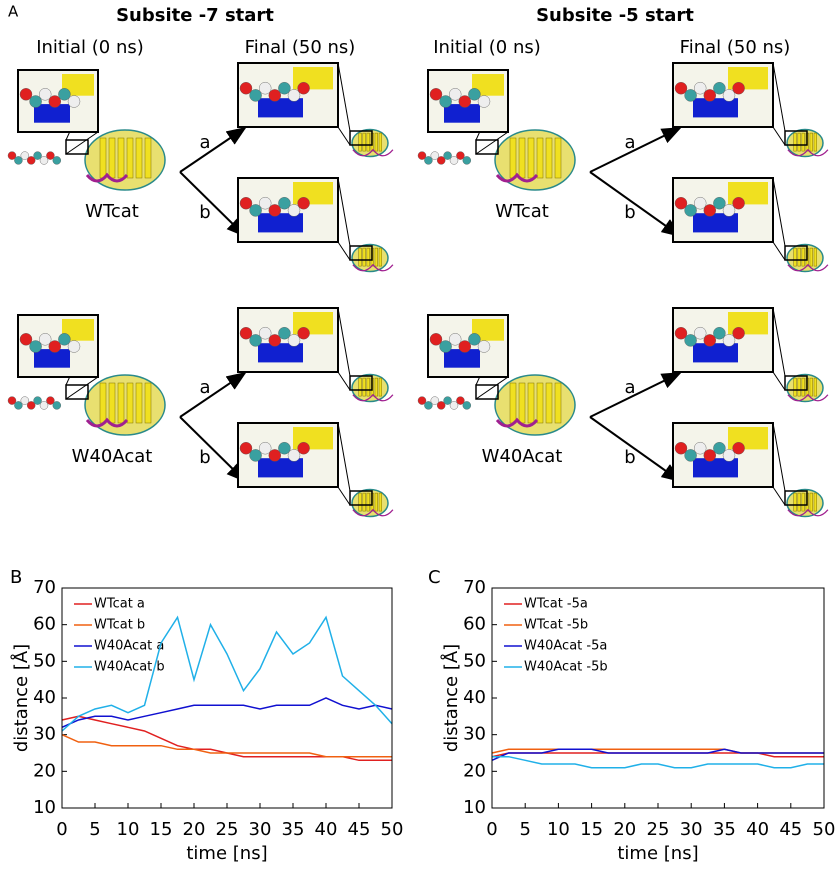 Image resolution: width=840 pixels, height=870 pixels. Describe the element at coordinates (44, 734) in the screenshot. I see `y-tick-label: 30` at that location.